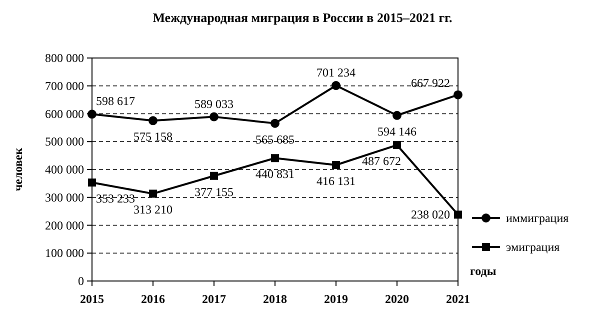  Describe the element at coordinates (81, 281) in the screenshot. I see `y-tick-label: 0` at that location.